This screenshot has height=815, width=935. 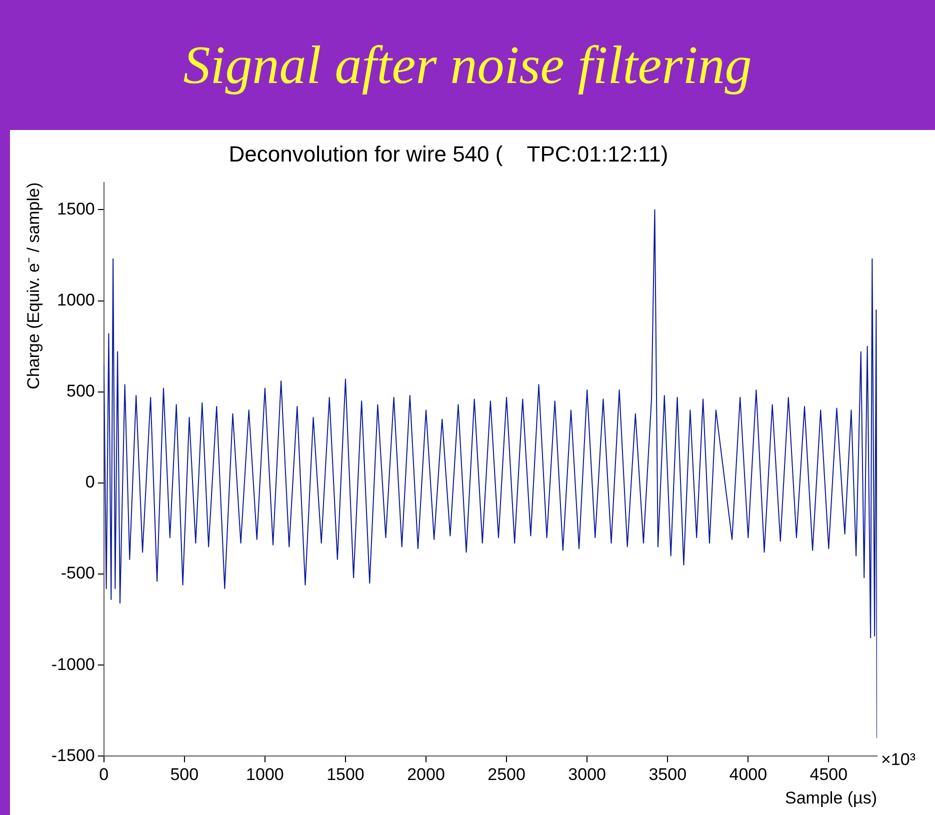 What do you see at coordinates (80, 391) in the screenshot?
I see `y-tick-label: 500` at bounding box center [80, 391].